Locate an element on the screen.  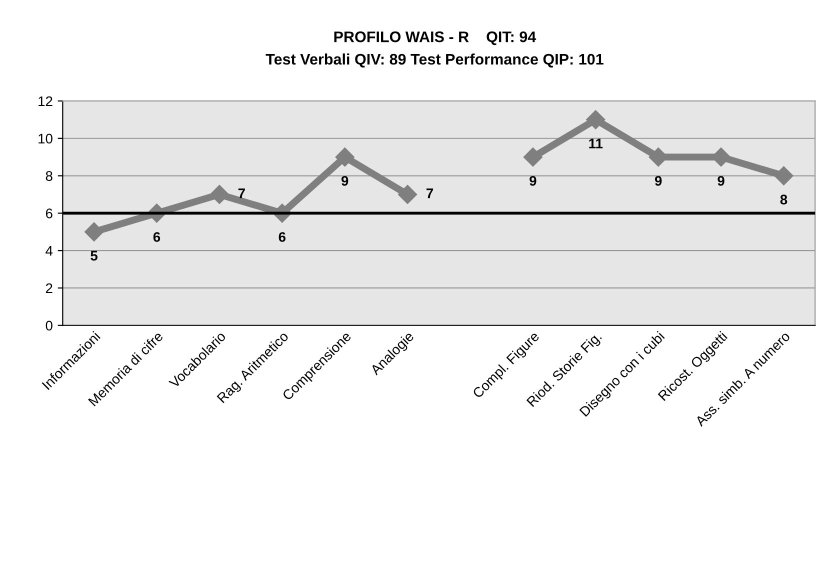
chart-subtitle: Test Verbali QIV: 89 Test Performance QIP: 101 is located at coordinates (435, 60).